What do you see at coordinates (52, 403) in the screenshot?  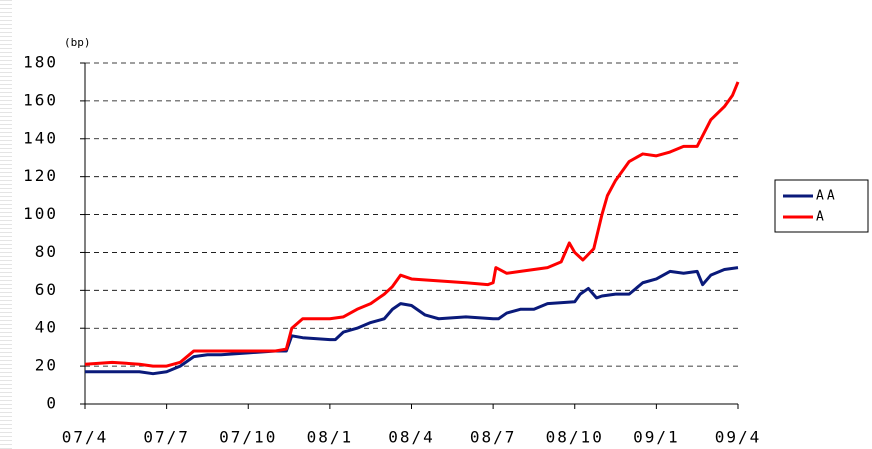 I see `y-tick-label: 0` at bounding box center [52, 403].